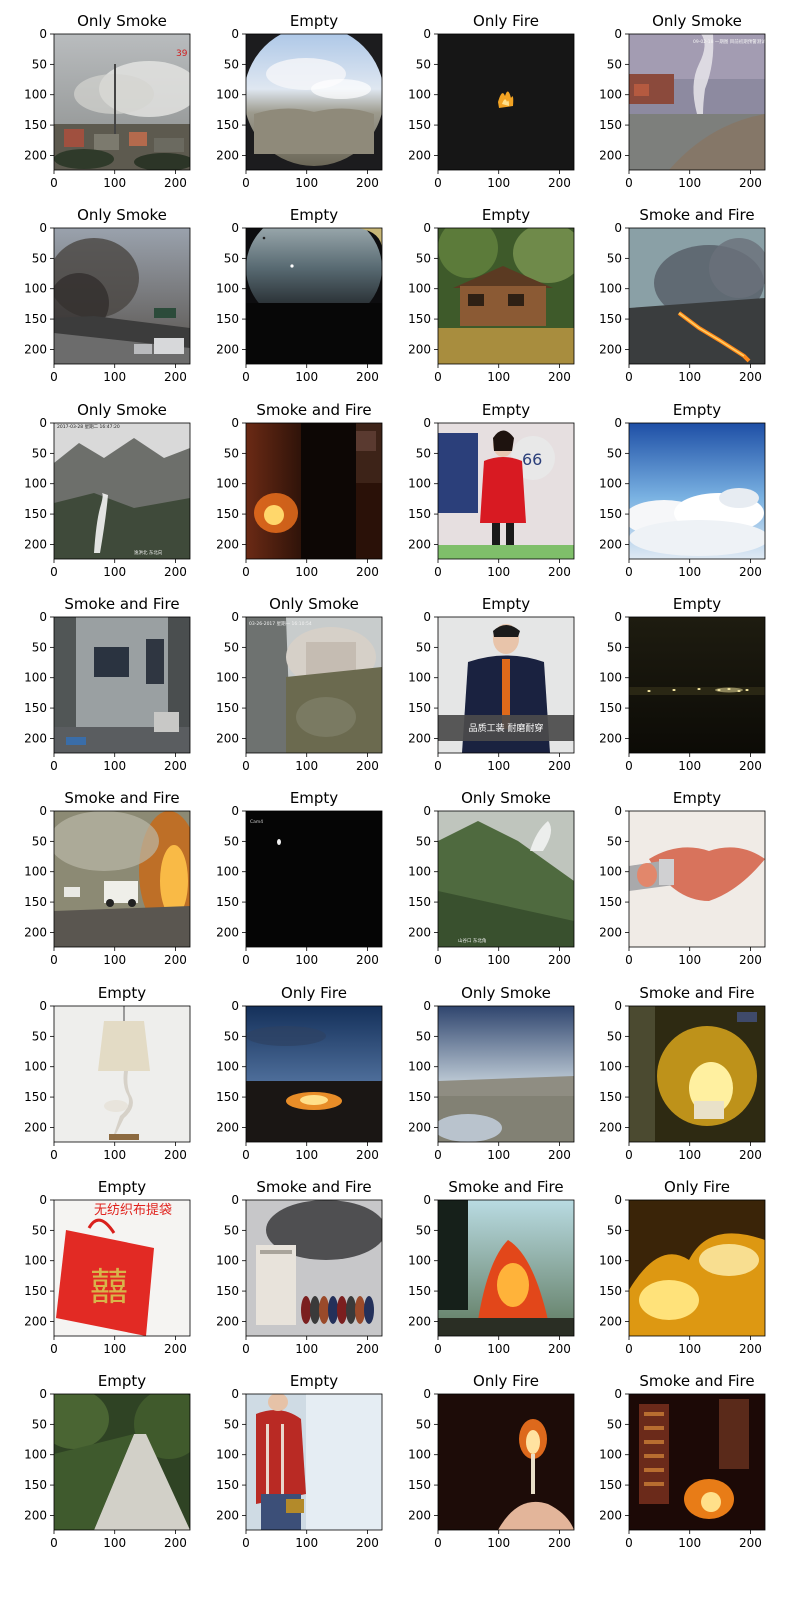  What do you see at coordinates (314, 879) in the screenshot?
I see `panel-image: Cam4` at bounding box center [314, 879].